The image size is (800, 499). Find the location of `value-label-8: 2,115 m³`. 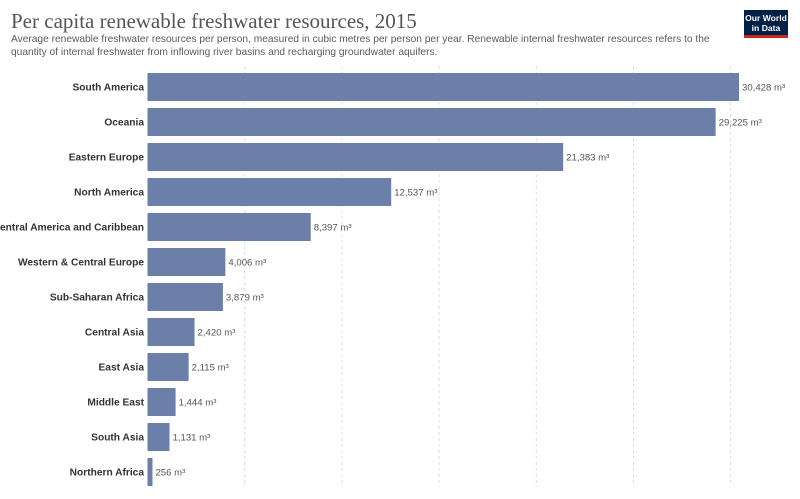

value-label-8: 2,115 m³ is located at coordinates (210, 368).